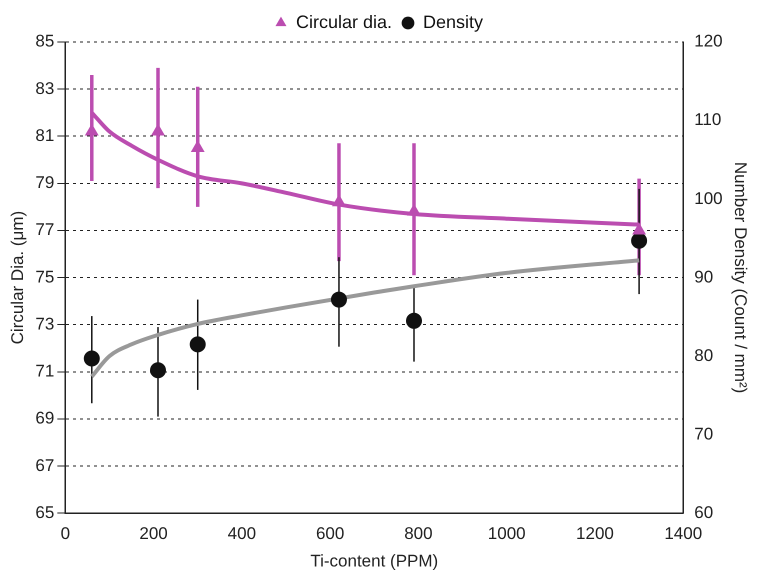 This screenshot has height=580, width=762. Describe the element at coordinates (595, 534) in the screenshot. I see `x-tick-label: 1200` at that location.